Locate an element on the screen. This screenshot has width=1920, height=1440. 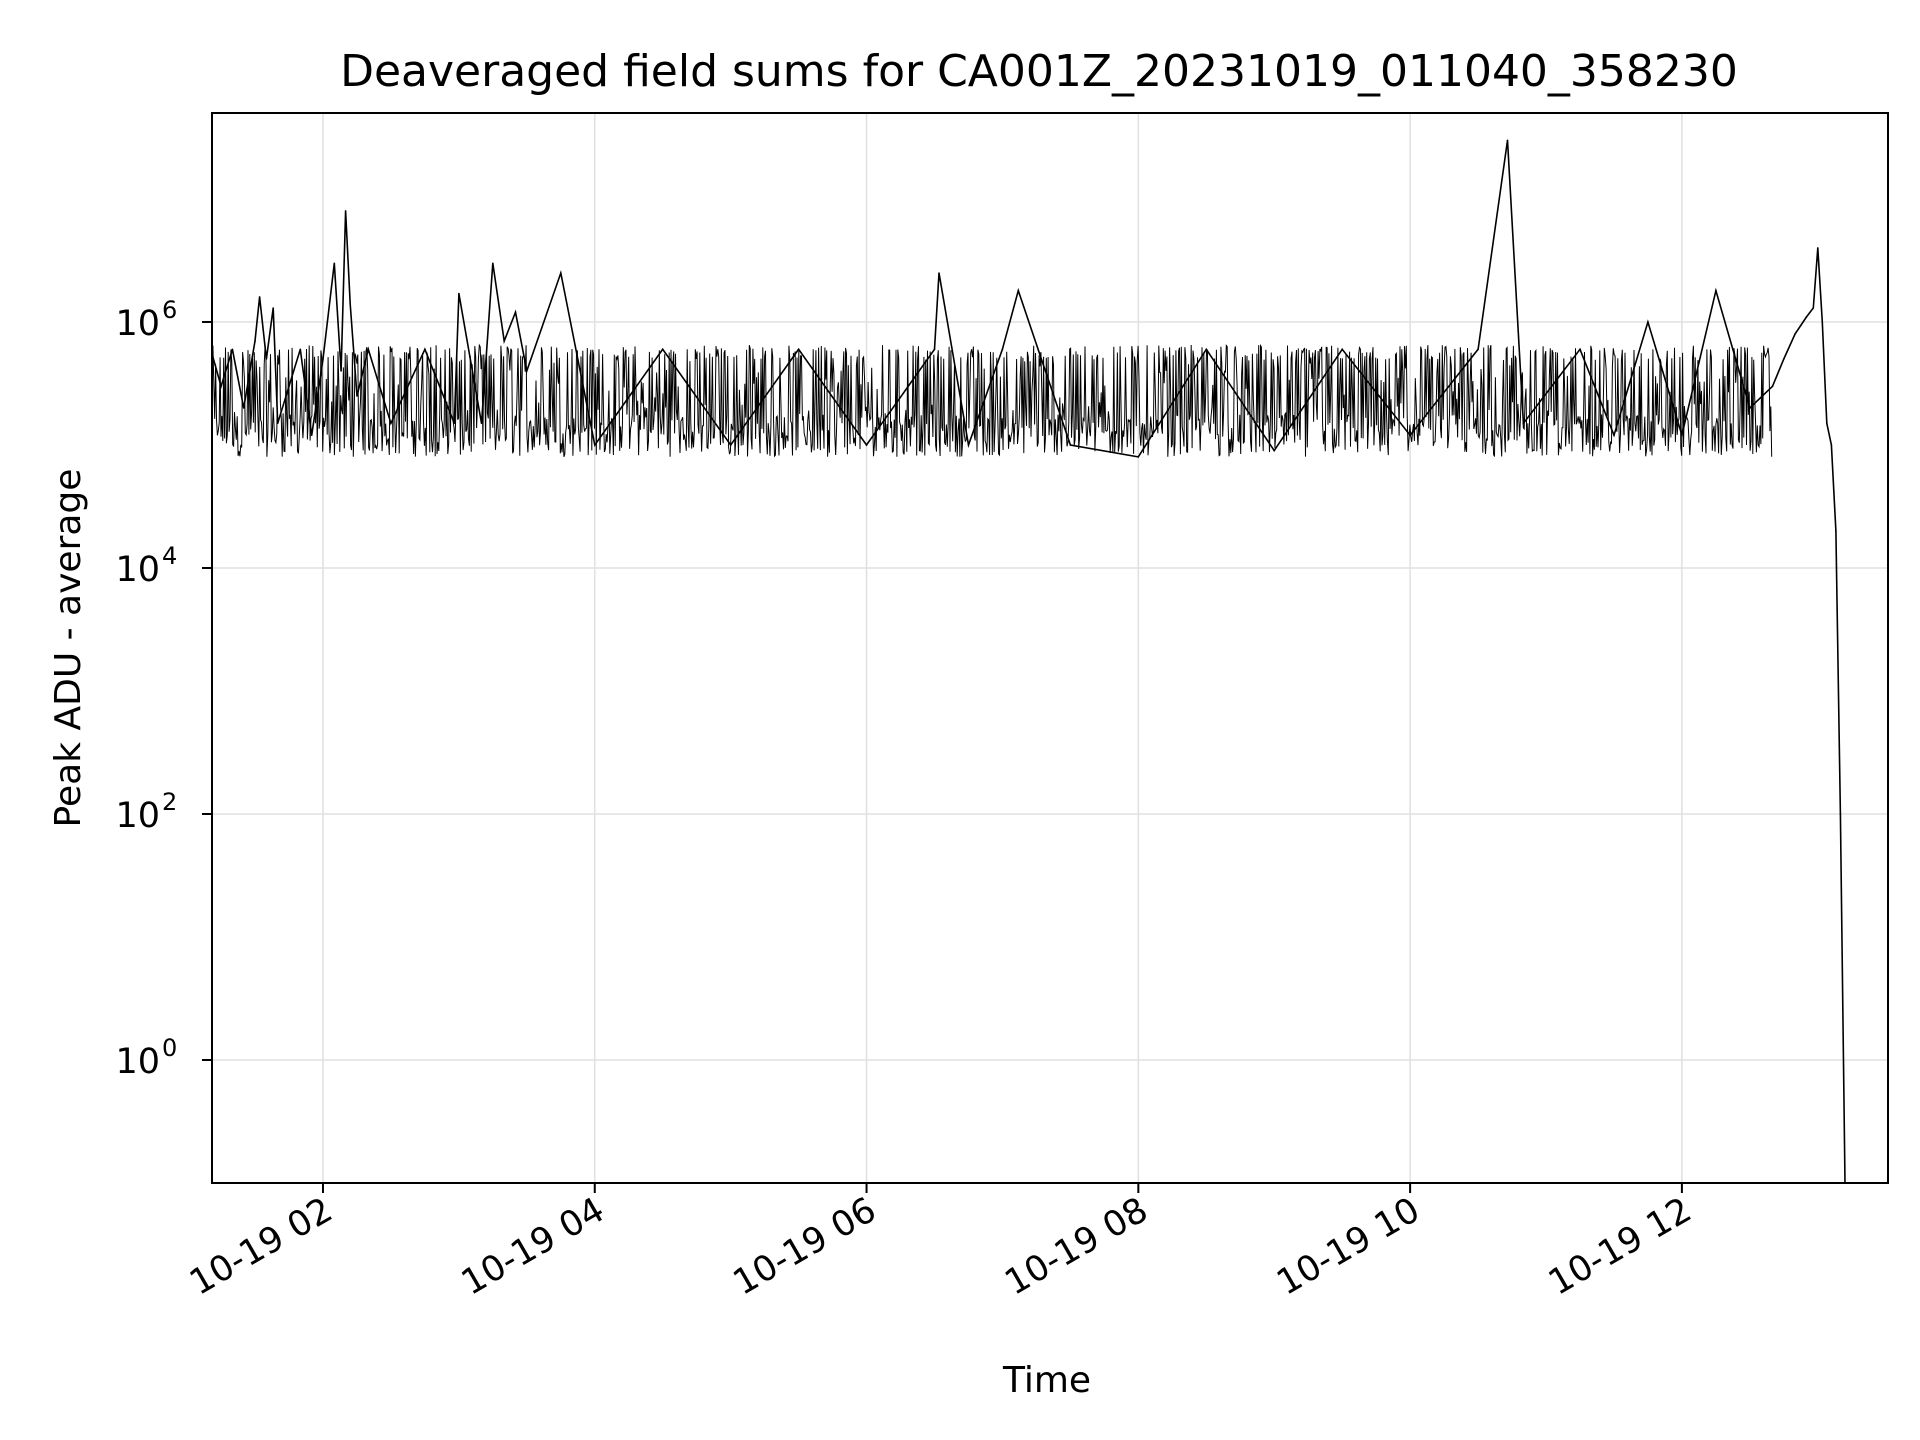
y-tick-exponent: 6 is located at coordinates (169, 310).